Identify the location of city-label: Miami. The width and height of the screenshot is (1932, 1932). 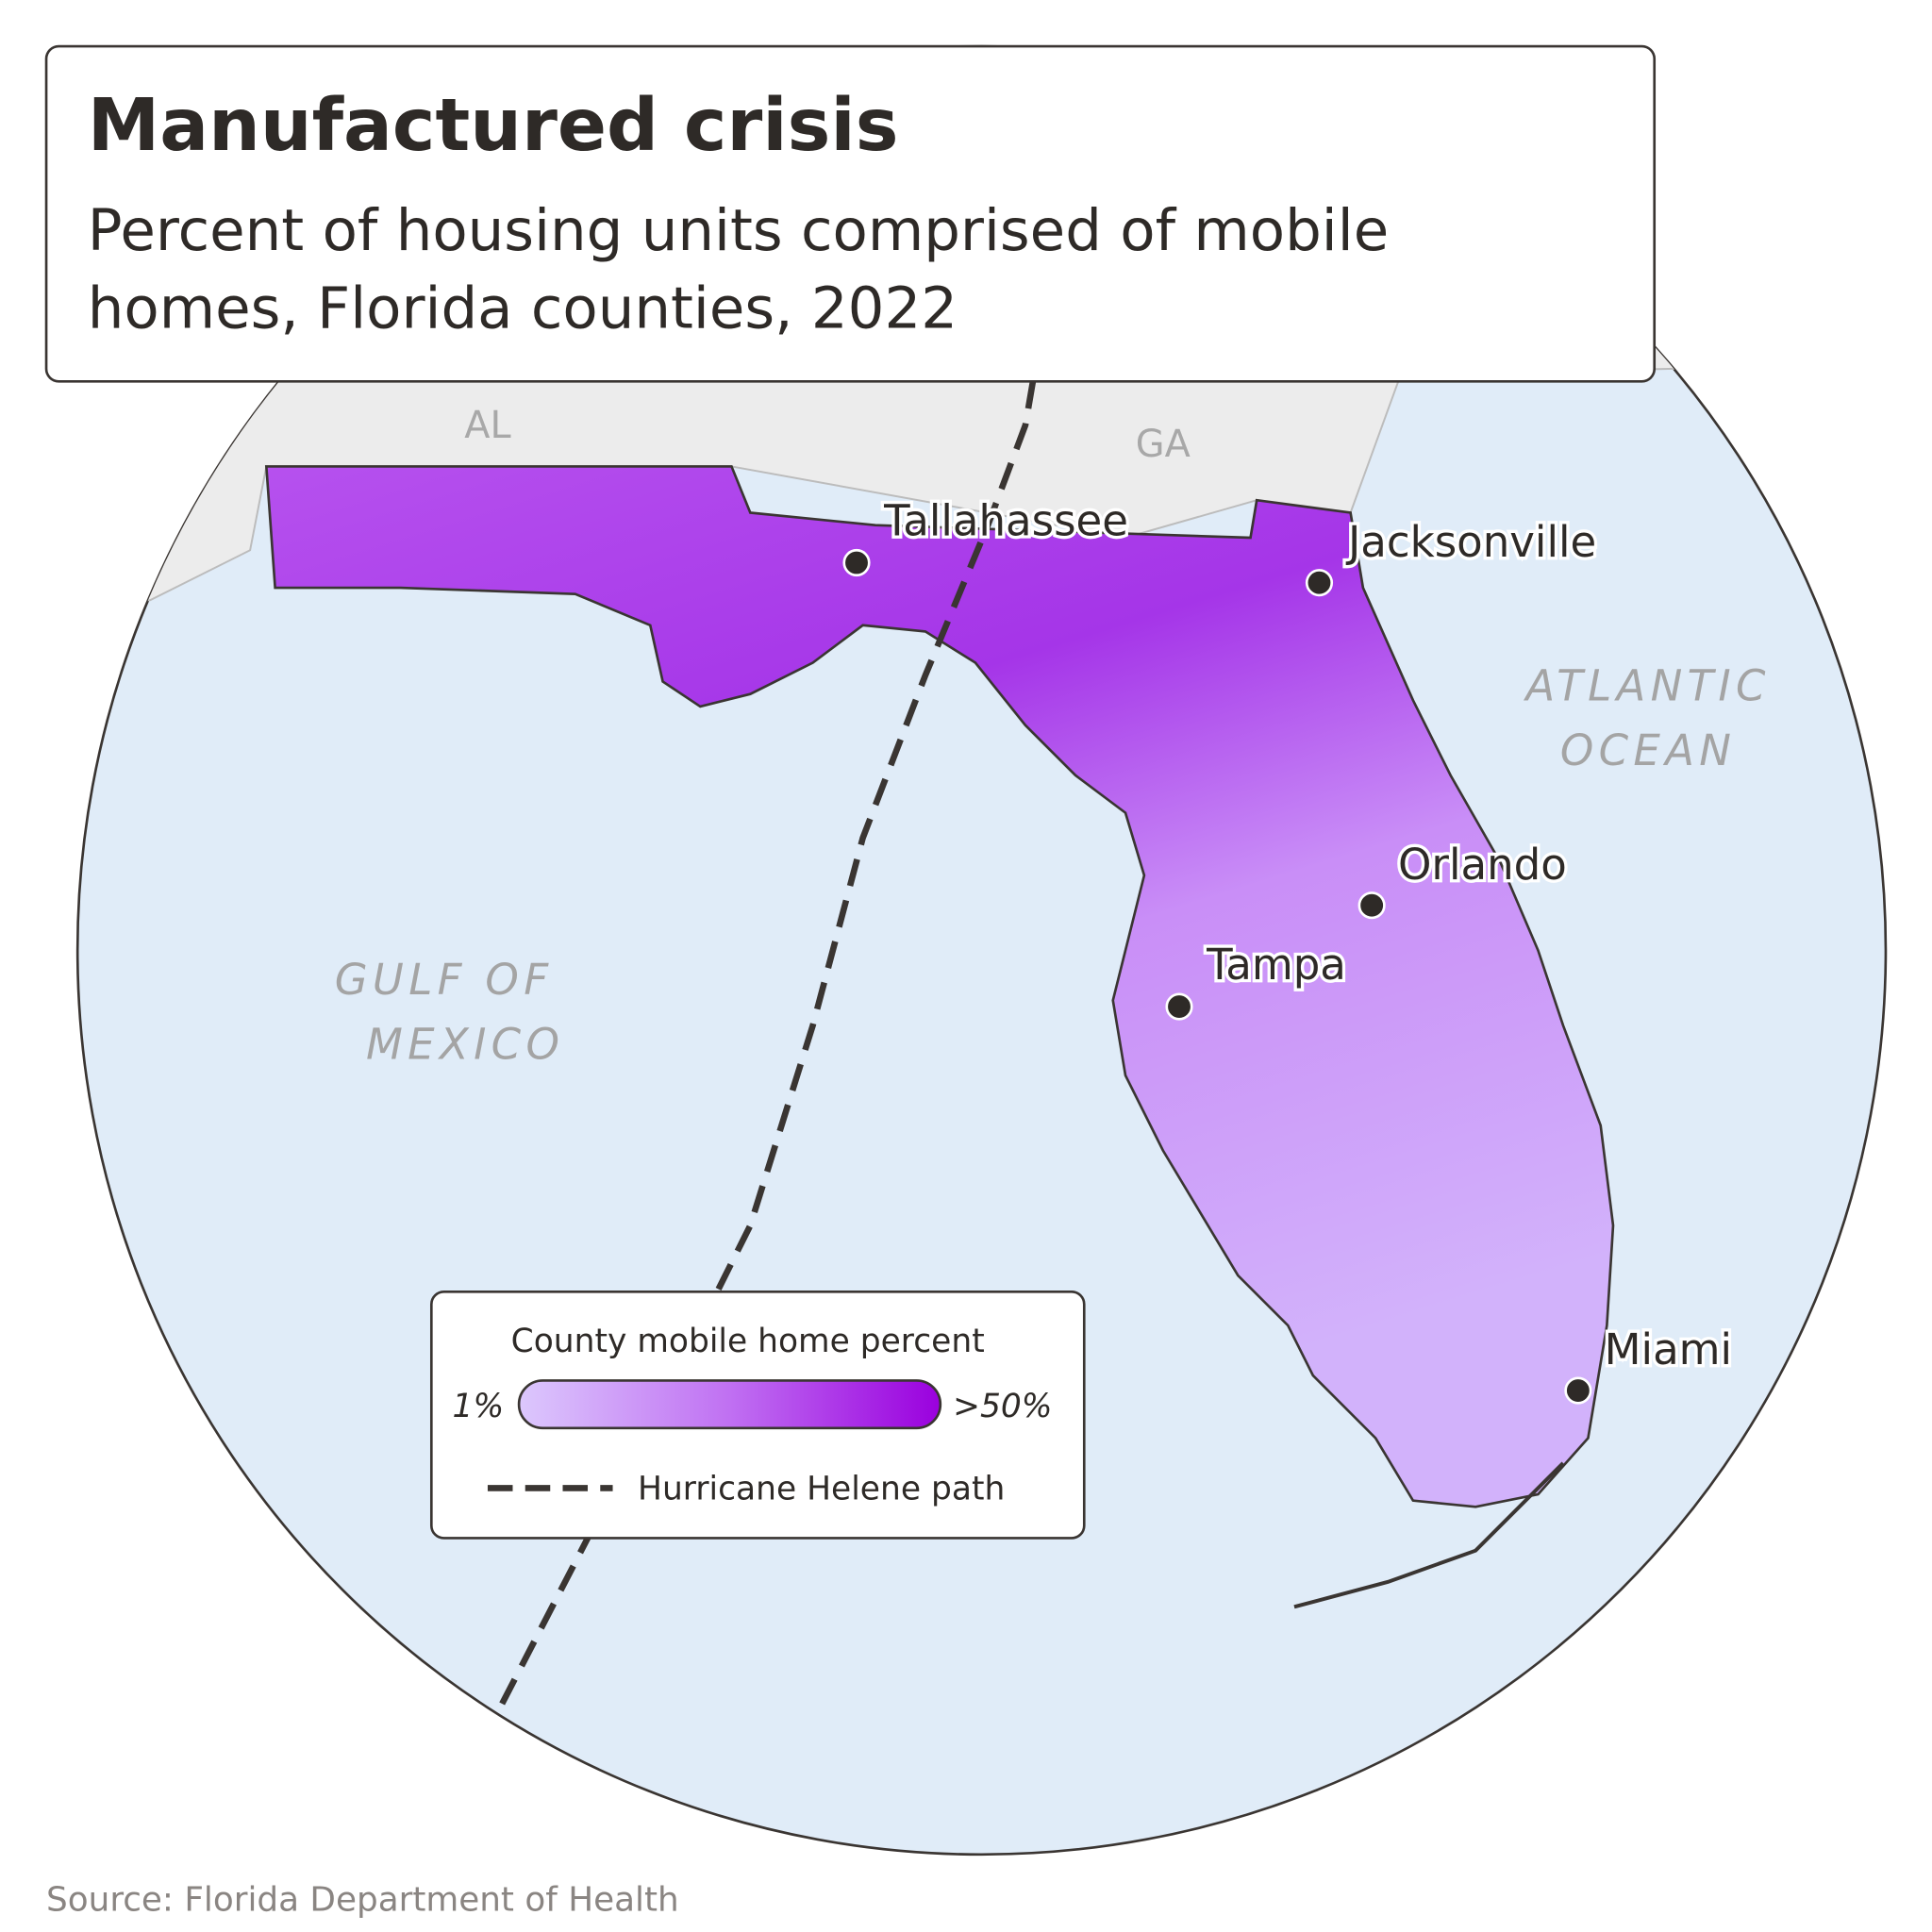
(1669, 1349).